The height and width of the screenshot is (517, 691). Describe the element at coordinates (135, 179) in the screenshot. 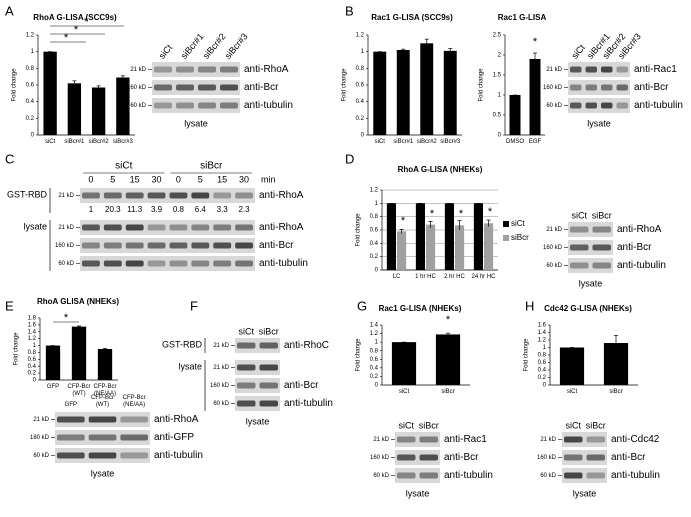

I see `lane-label: 15` at that location.